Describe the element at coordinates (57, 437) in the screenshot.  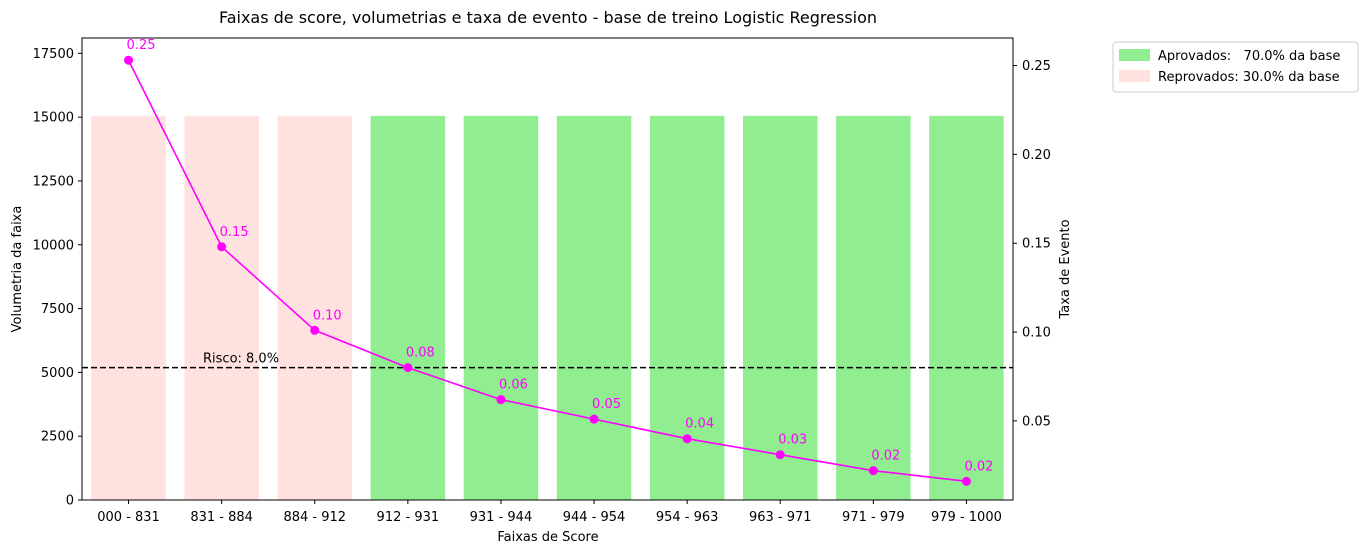
I see `y-tick-label: 2500` at that location.